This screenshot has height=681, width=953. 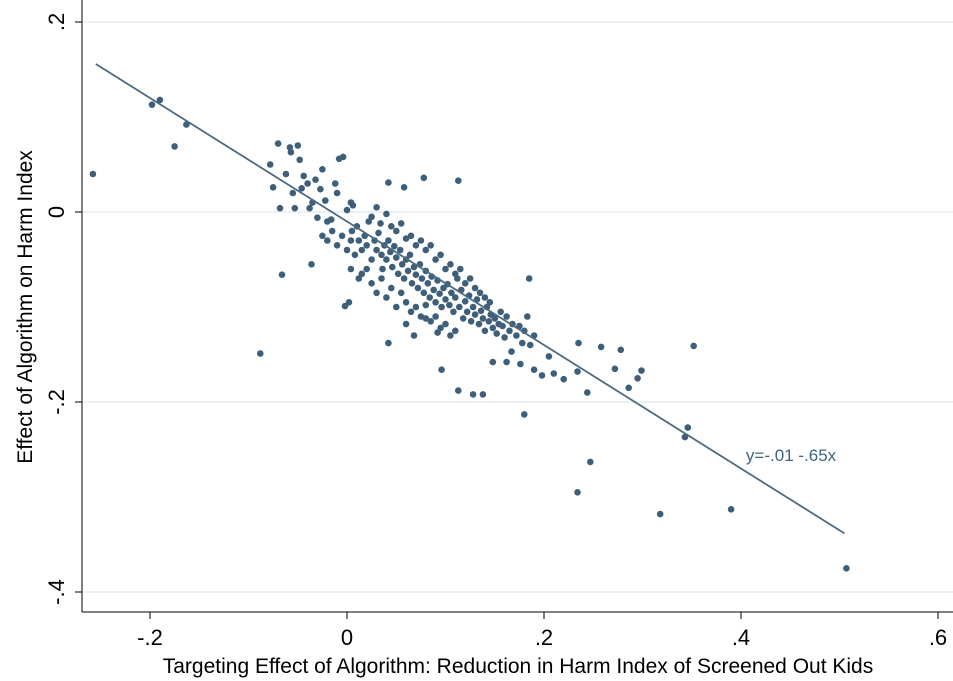 I want to click on y-tick-label: .2, so click(x=56, y=22).